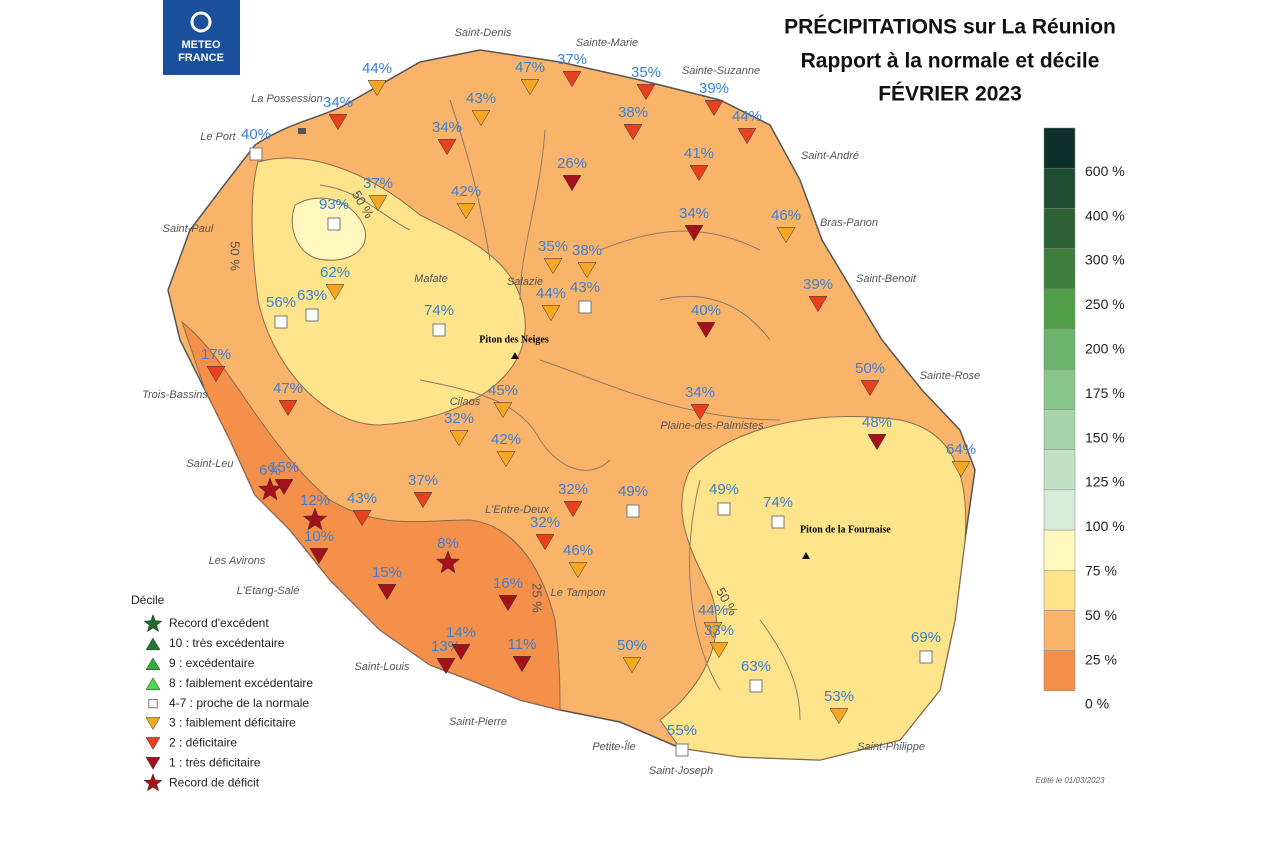 The width and height of the screenshot is (1287, 863). I want to click on station-value: 37%, so click(378, 183).